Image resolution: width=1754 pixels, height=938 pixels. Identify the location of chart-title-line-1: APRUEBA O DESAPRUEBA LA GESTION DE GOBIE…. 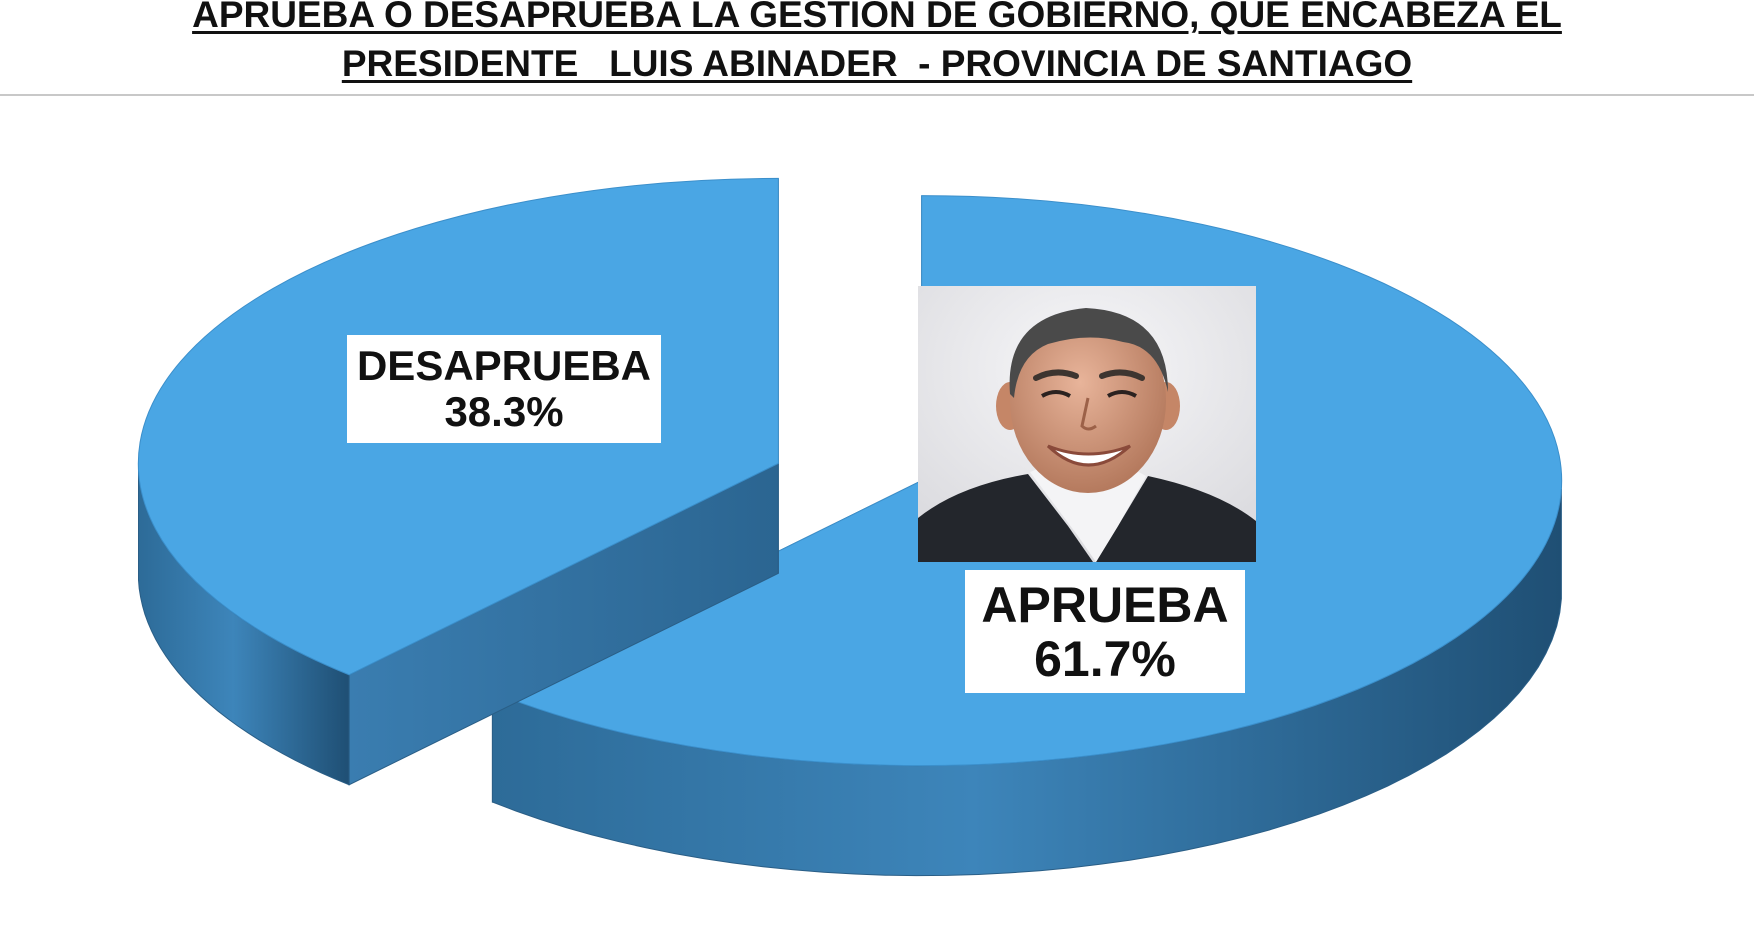
(877, 17).